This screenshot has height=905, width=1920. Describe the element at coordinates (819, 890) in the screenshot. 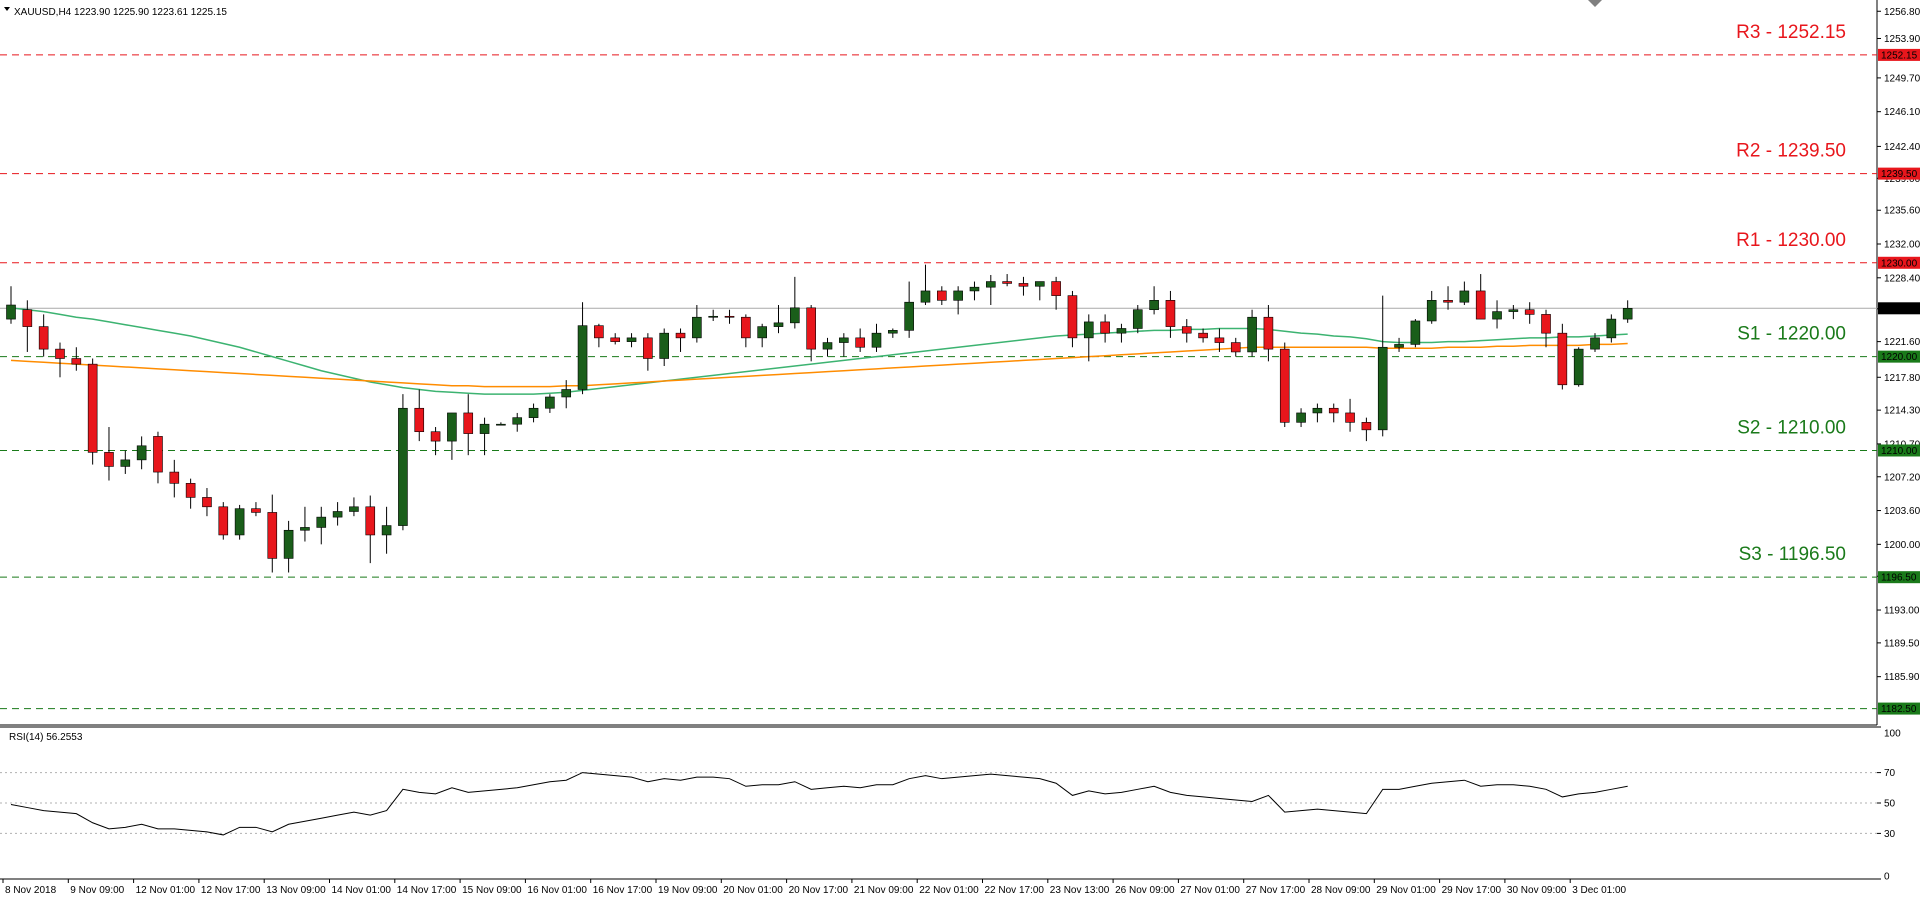

I see `time-tick-label: 20 Nov 17:00` at that location.